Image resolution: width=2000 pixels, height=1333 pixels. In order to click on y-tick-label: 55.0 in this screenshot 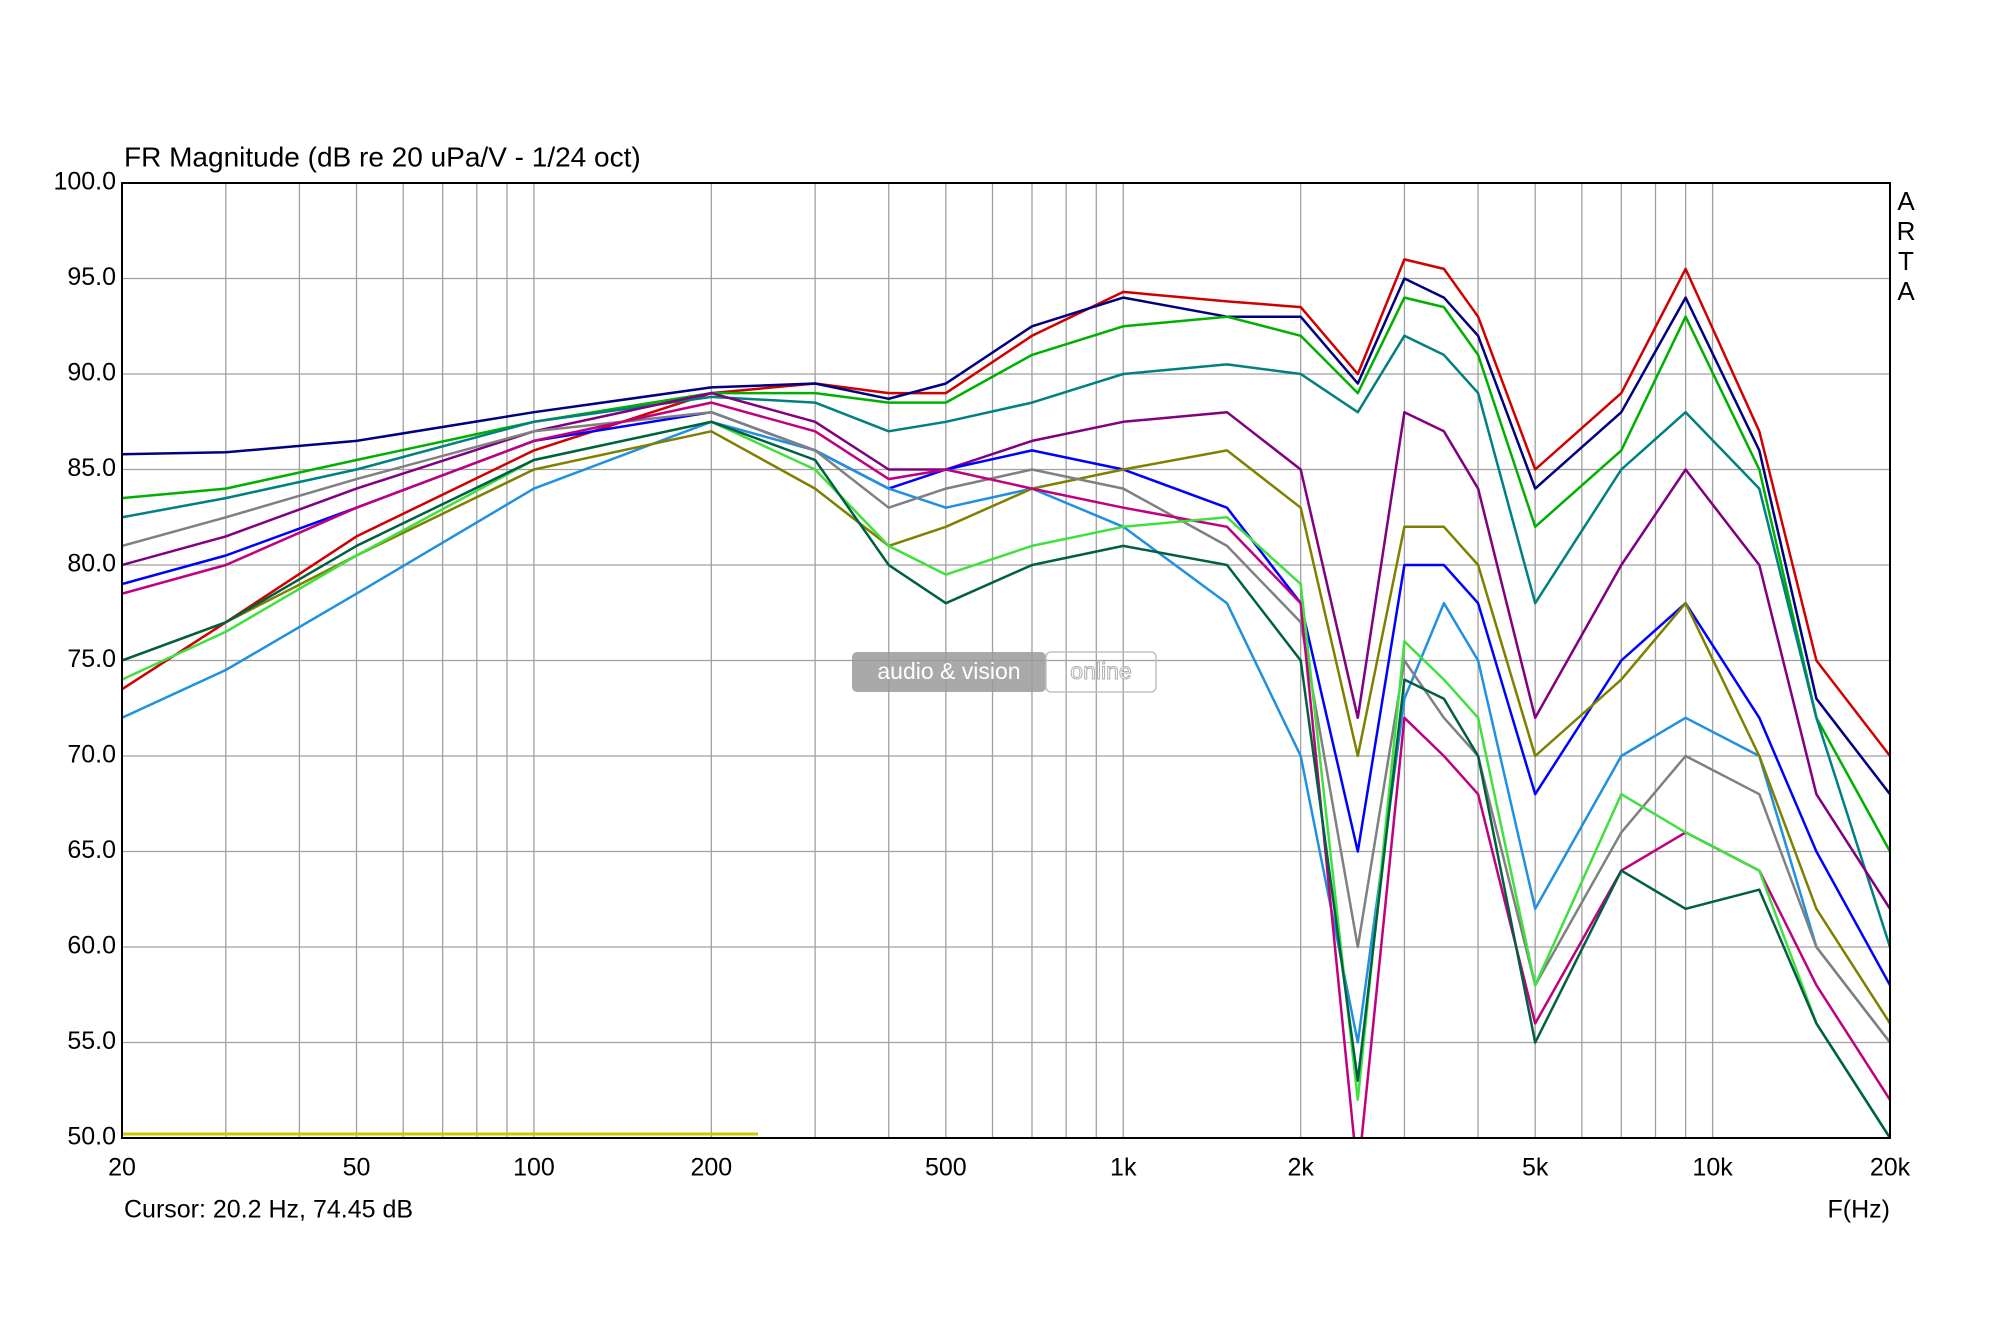, I will do `click(91, 1041)`.